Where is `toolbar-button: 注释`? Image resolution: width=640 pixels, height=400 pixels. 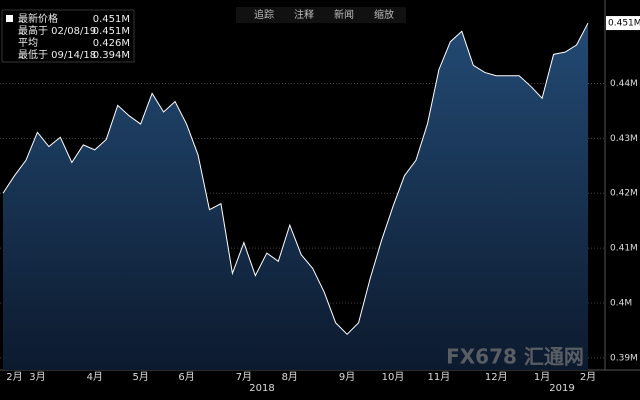 toolbar-button: 注释 is located at coordinates (304, 14).